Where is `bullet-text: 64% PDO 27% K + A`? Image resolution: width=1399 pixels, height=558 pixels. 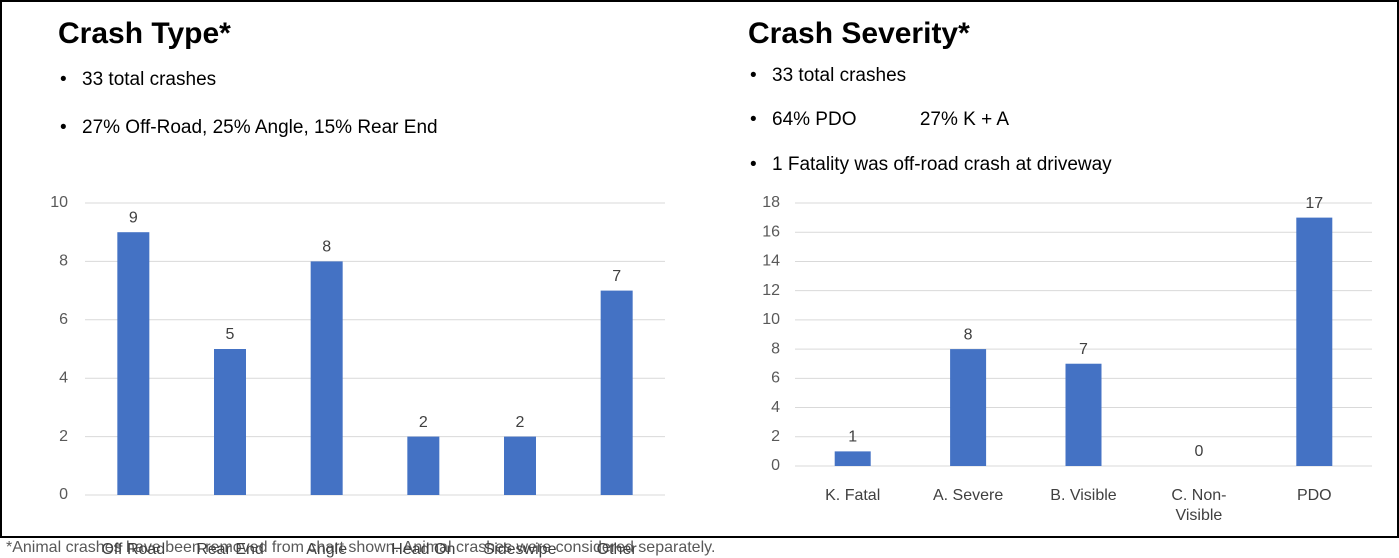
bullet-text: 64% PDO 27% K + A is located at coordinates (890, 119).